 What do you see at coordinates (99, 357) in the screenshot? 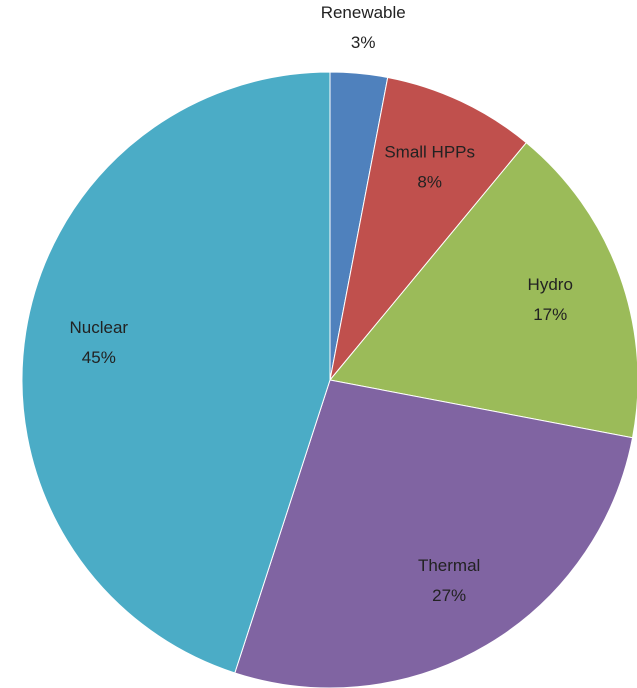
I see `slice-value-label: 45%` at bounding box center [99, 357].